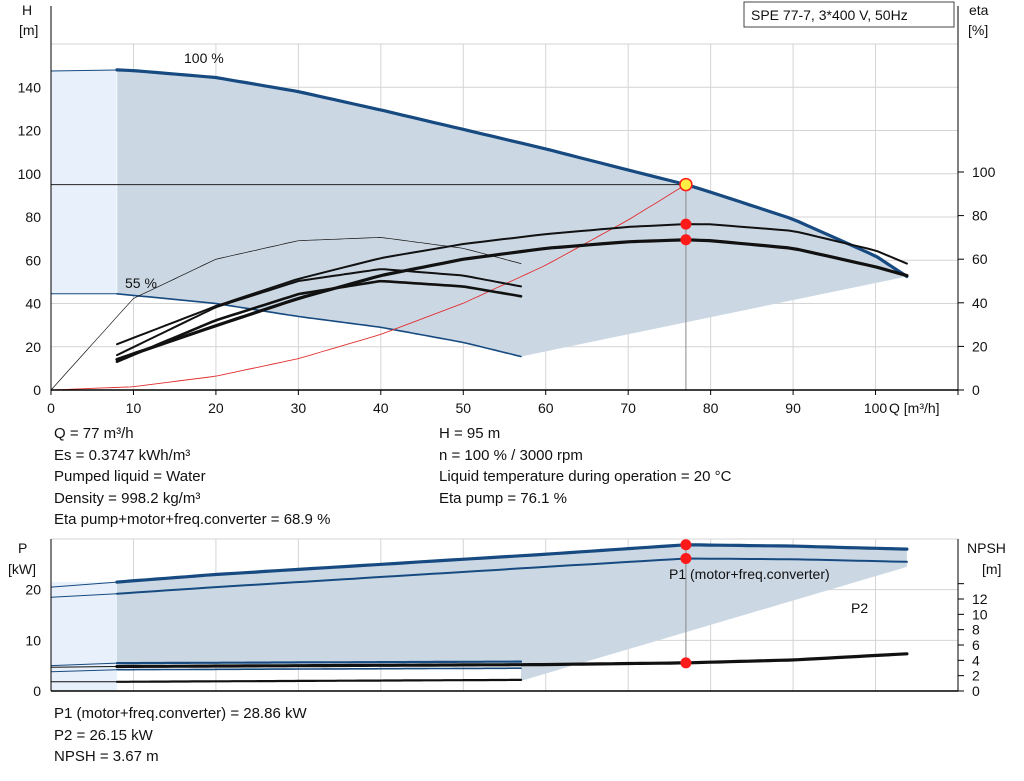  Describe the element at coordinates (976, 645) in the screenshot. I see `npsh-tick-label: 6` at that location.